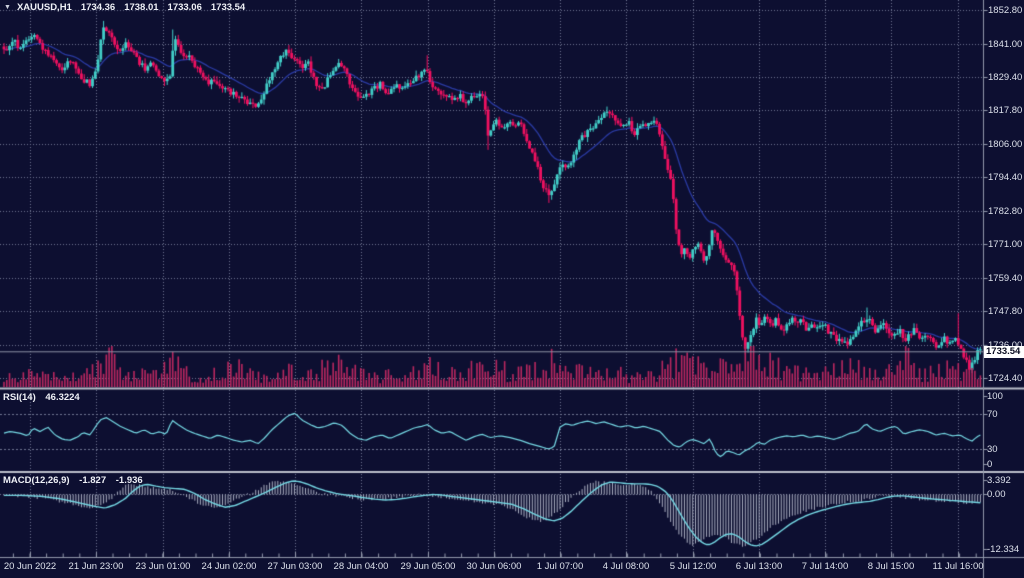  I want to click on ohlc-close: 1733.54, so click(228, 7).